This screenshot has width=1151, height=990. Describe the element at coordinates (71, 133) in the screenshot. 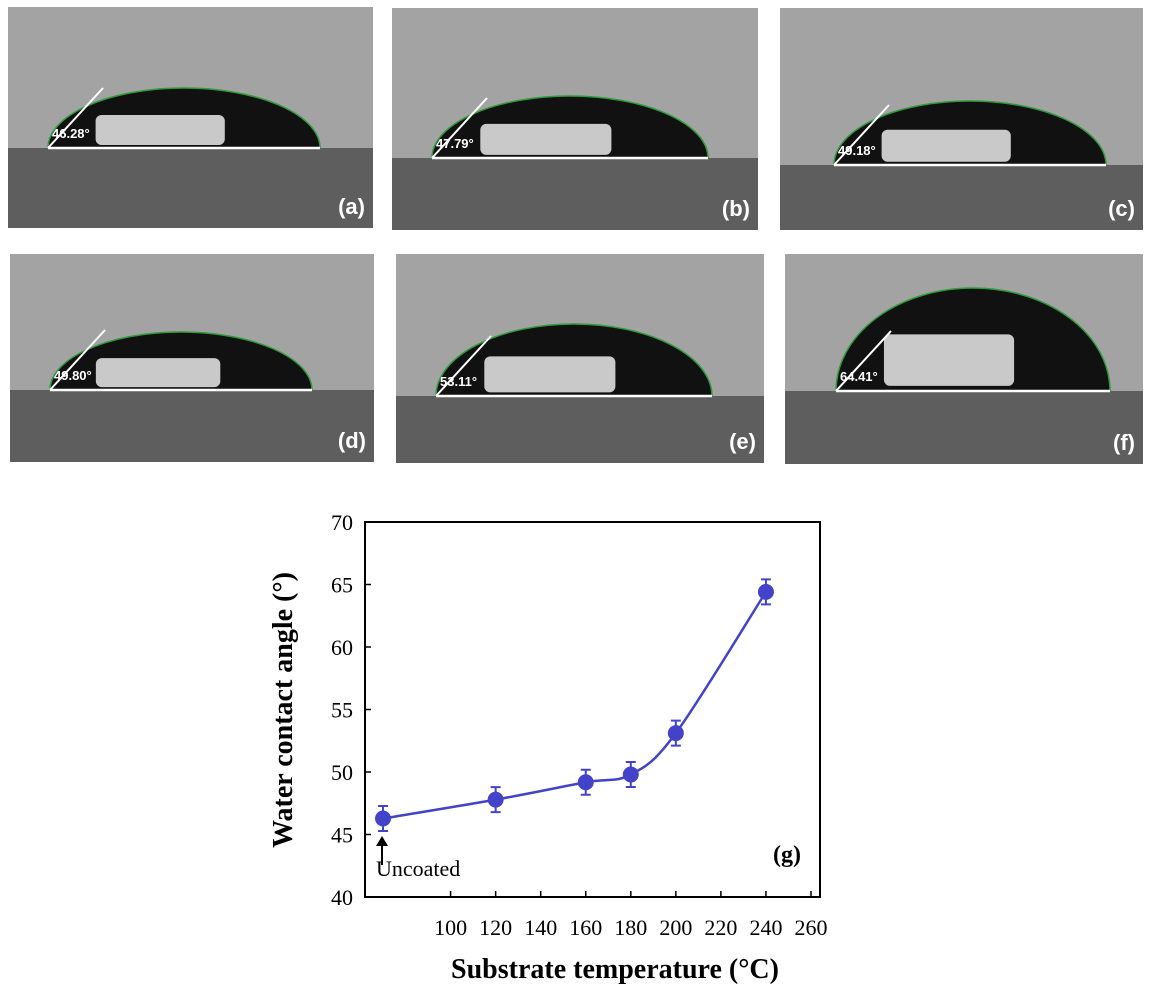

I see `angle-label: 46.28°` at that location.